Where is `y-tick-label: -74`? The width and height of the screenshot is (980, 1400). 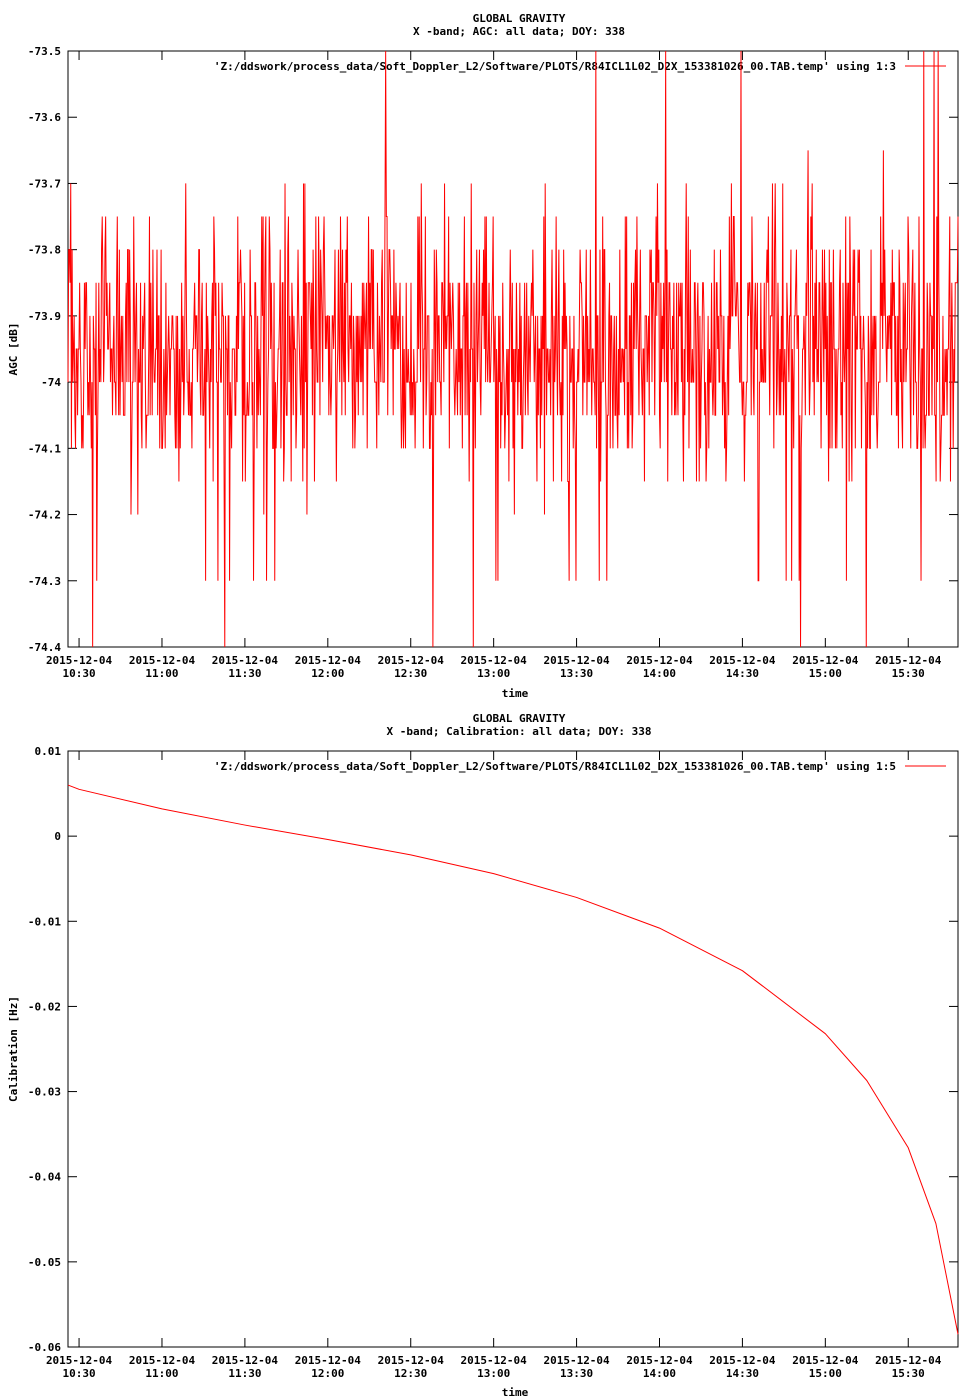
y-tick-label: -74 is located at coordinates (51, 382).